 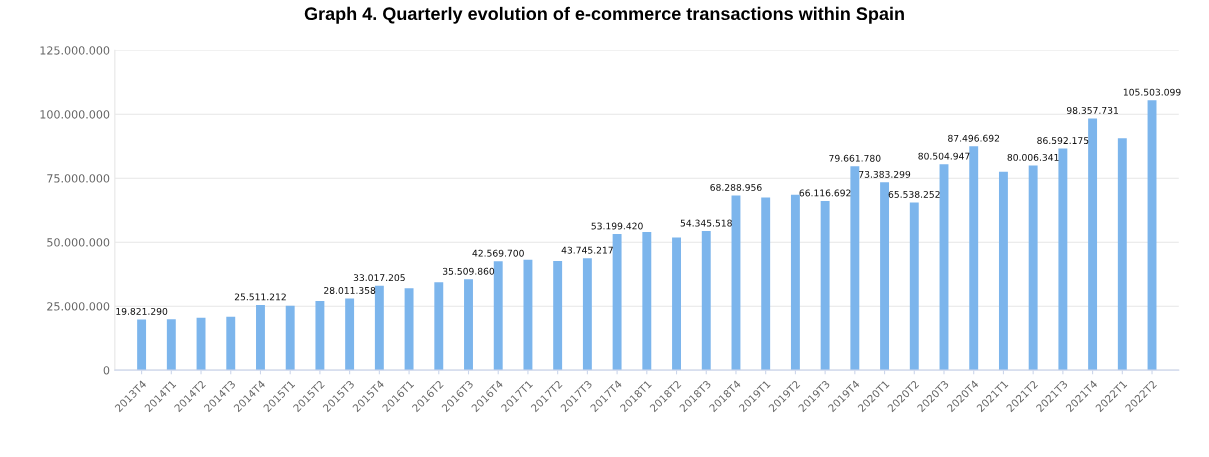 What do you see at coordinates (379, 278) in the screenshot?
I see `data-label: 33.017.205` at bounding box center [379, 278].